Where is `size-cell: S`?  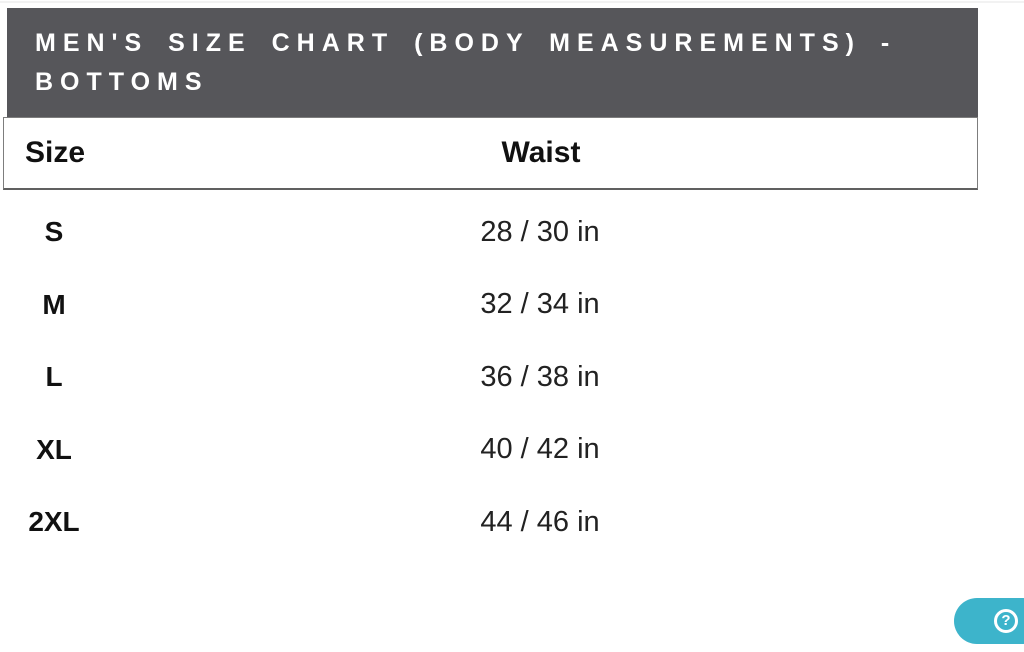
size-cell: S is located at coordinates (54, 232).